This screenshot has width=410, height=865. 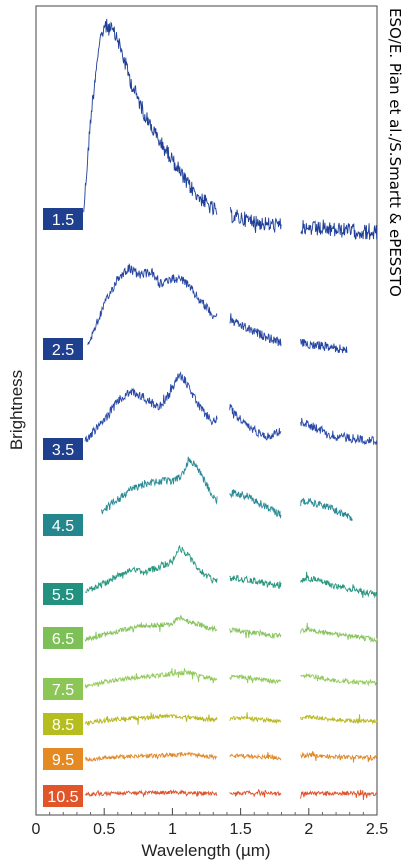 What do you see at coordinates (210, 823) in the screenshot?
I see `x-axis: 0 0.5 1 1.5 2 2.5` at bounding box center [210, 823].